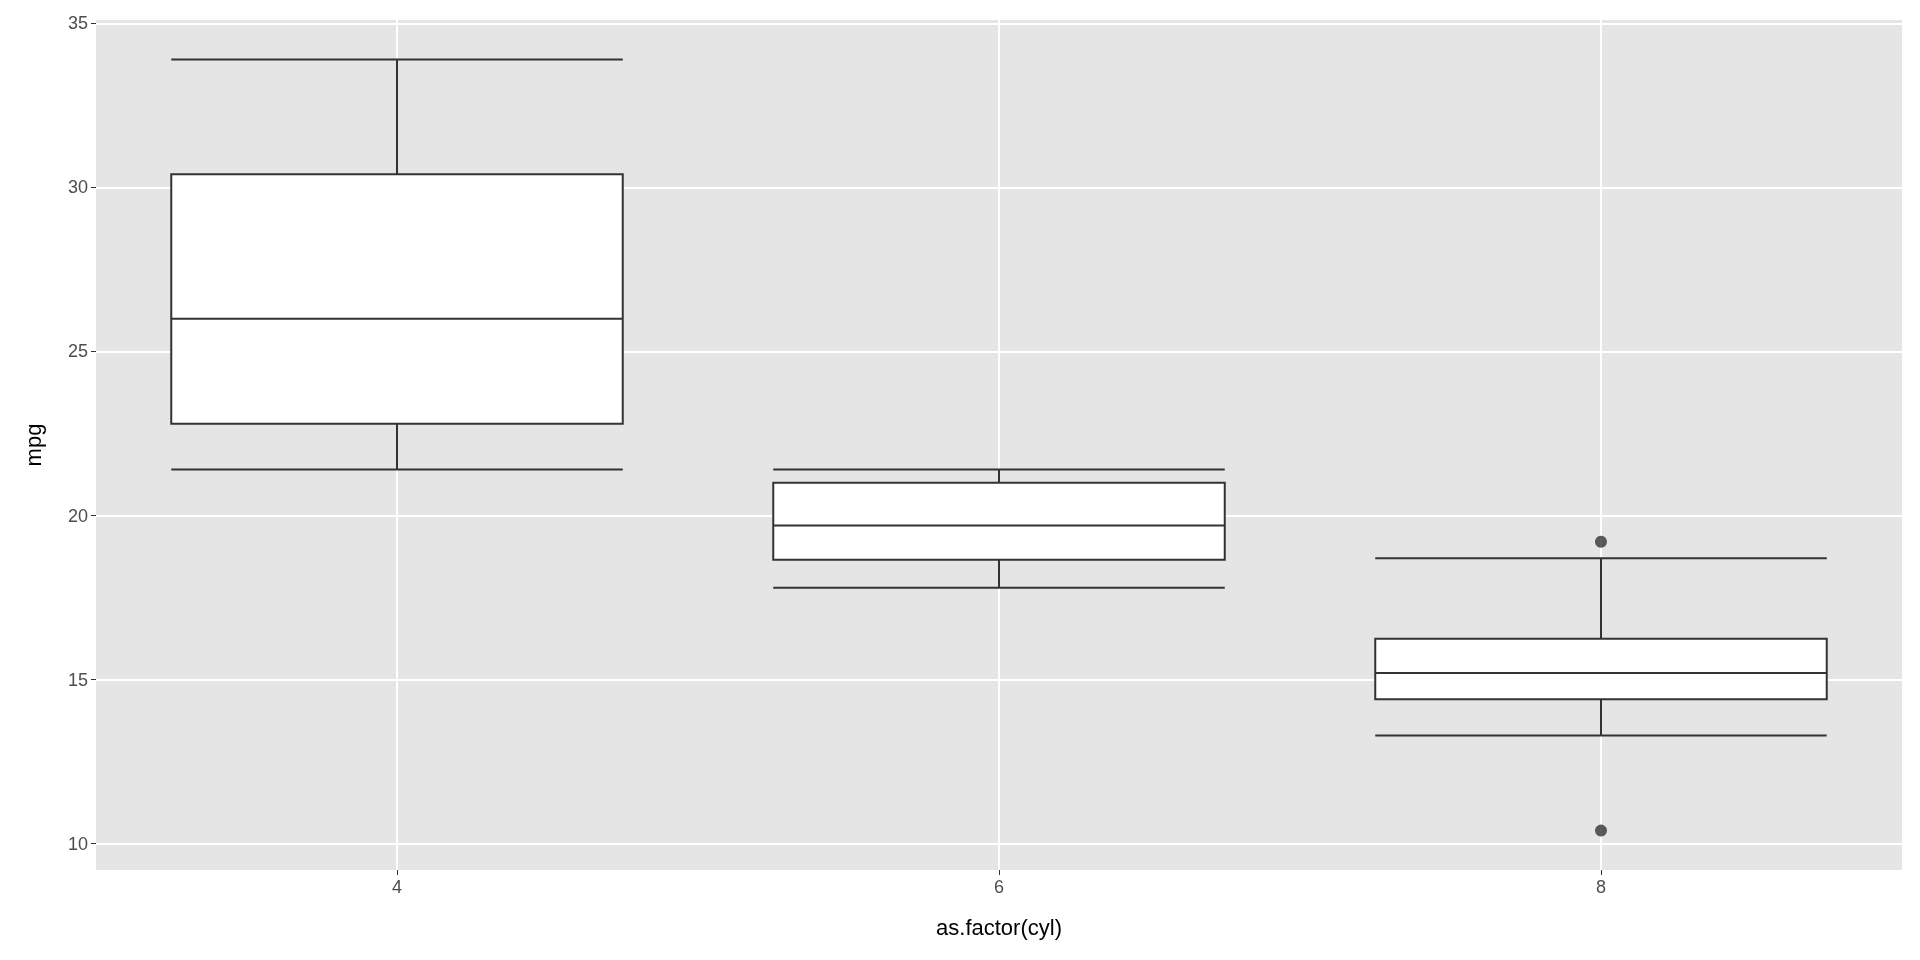 This screenshot has width=1920, height=960. Describe the element at coordinates (999, 887) in the screenshot. I see `x-tick-label: 6` at that location.